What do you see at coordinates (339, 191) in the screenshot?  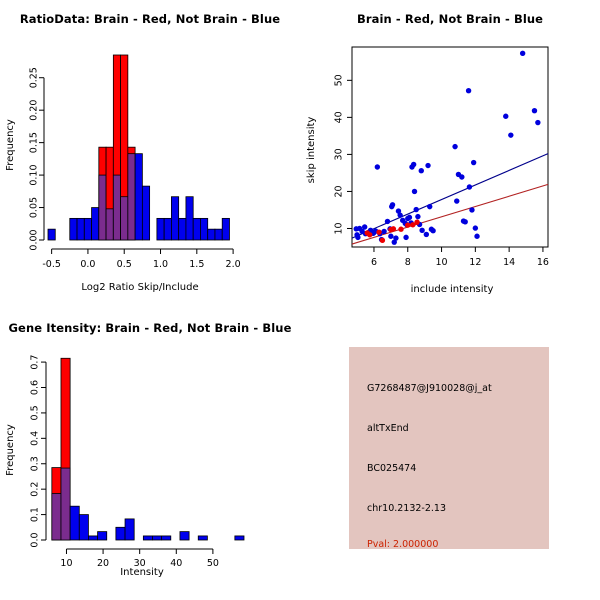 I see `y-tick-label: 20` at bounding box center [339, 191].